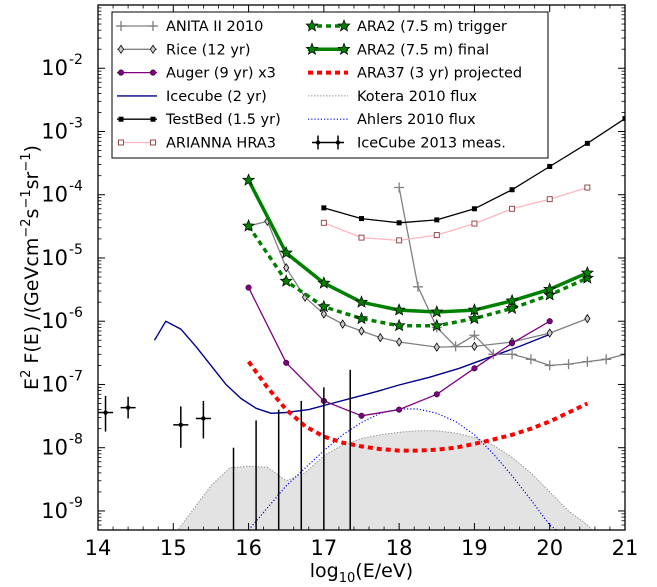 This screenshot has height=587, width=657. Describe the element at coordinates (323, 548) in the screenshot. I see `x-tick-label: 17` at that location.